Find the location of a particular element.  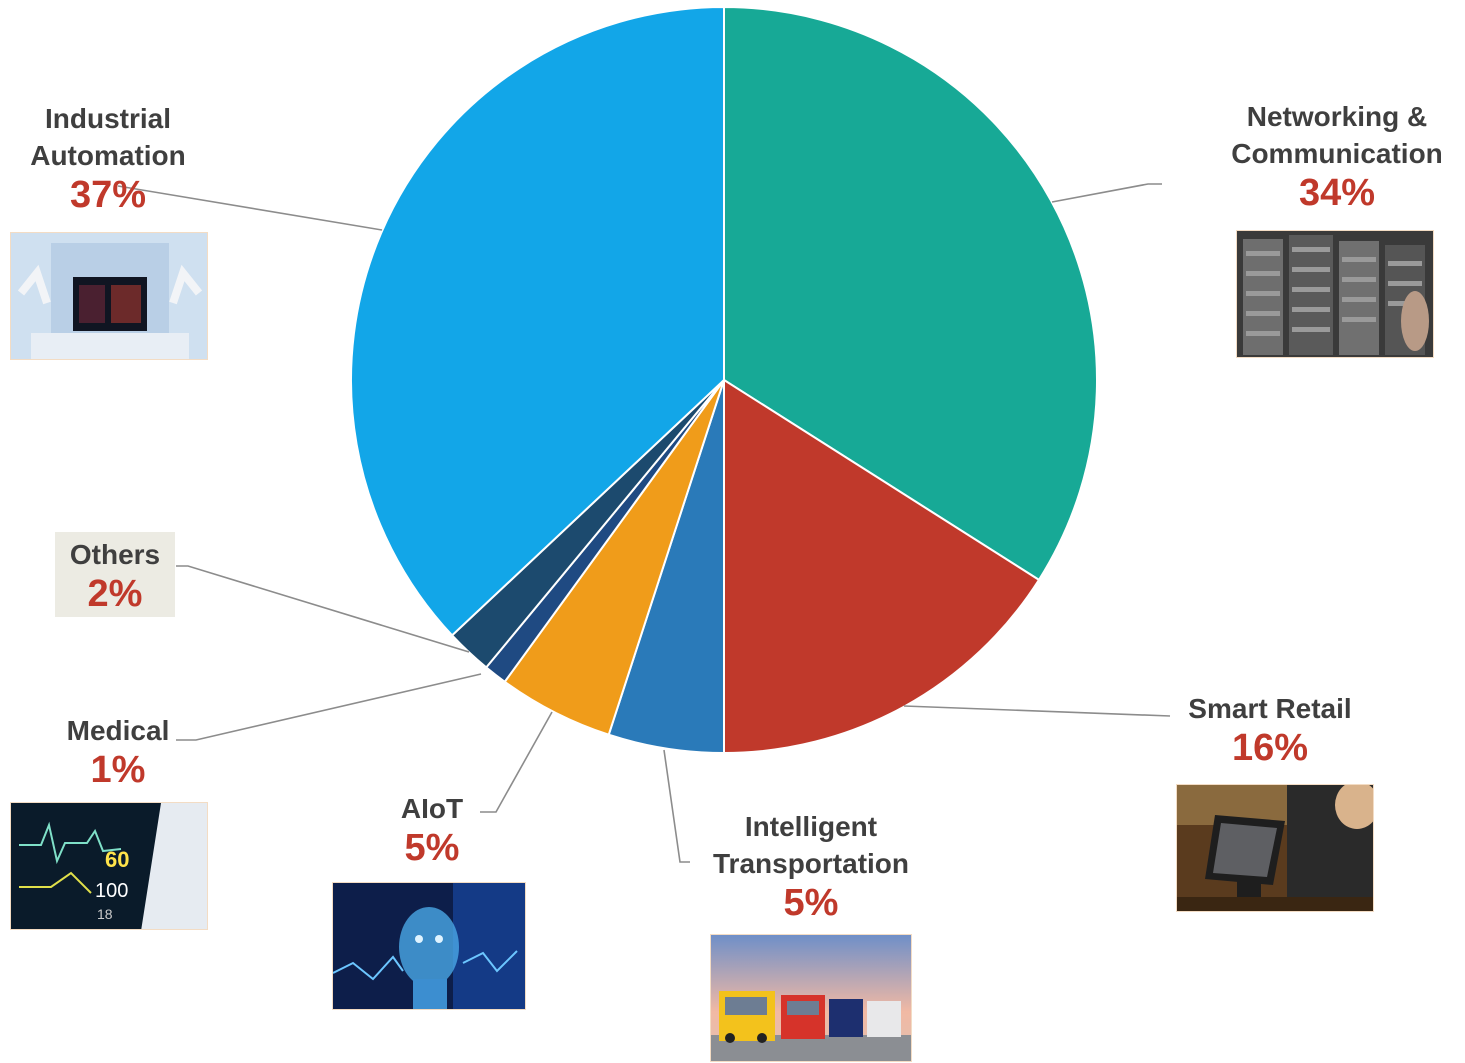

label-transport-line2: Transportation is located at coordinates (810, 863).